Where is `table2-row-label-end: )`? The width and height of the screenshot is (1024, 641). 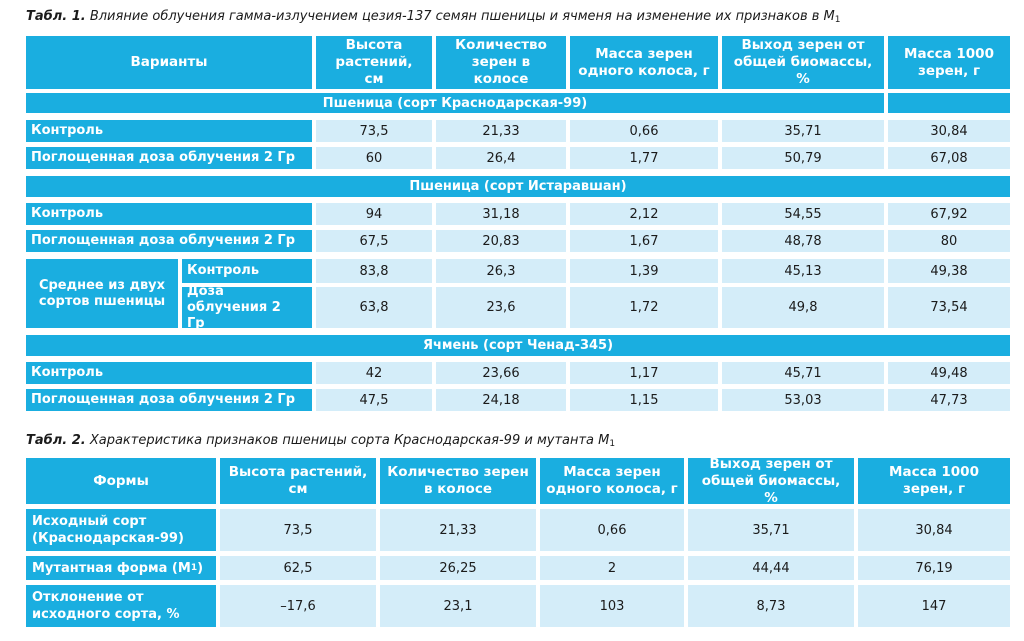 table2-row-label-end: ) is located at coordinates (200, 568).